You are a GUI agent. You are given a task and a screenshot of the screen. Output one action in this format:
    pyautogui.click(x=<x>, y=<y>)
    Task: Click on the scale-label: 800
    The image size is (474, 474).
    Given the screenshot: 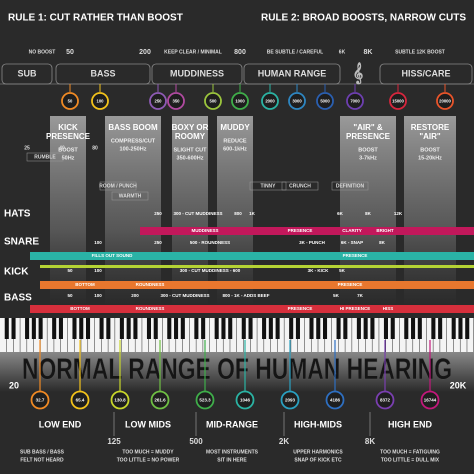 What is the action you would take?
    pyautogui.click(x=240, y=52)
    